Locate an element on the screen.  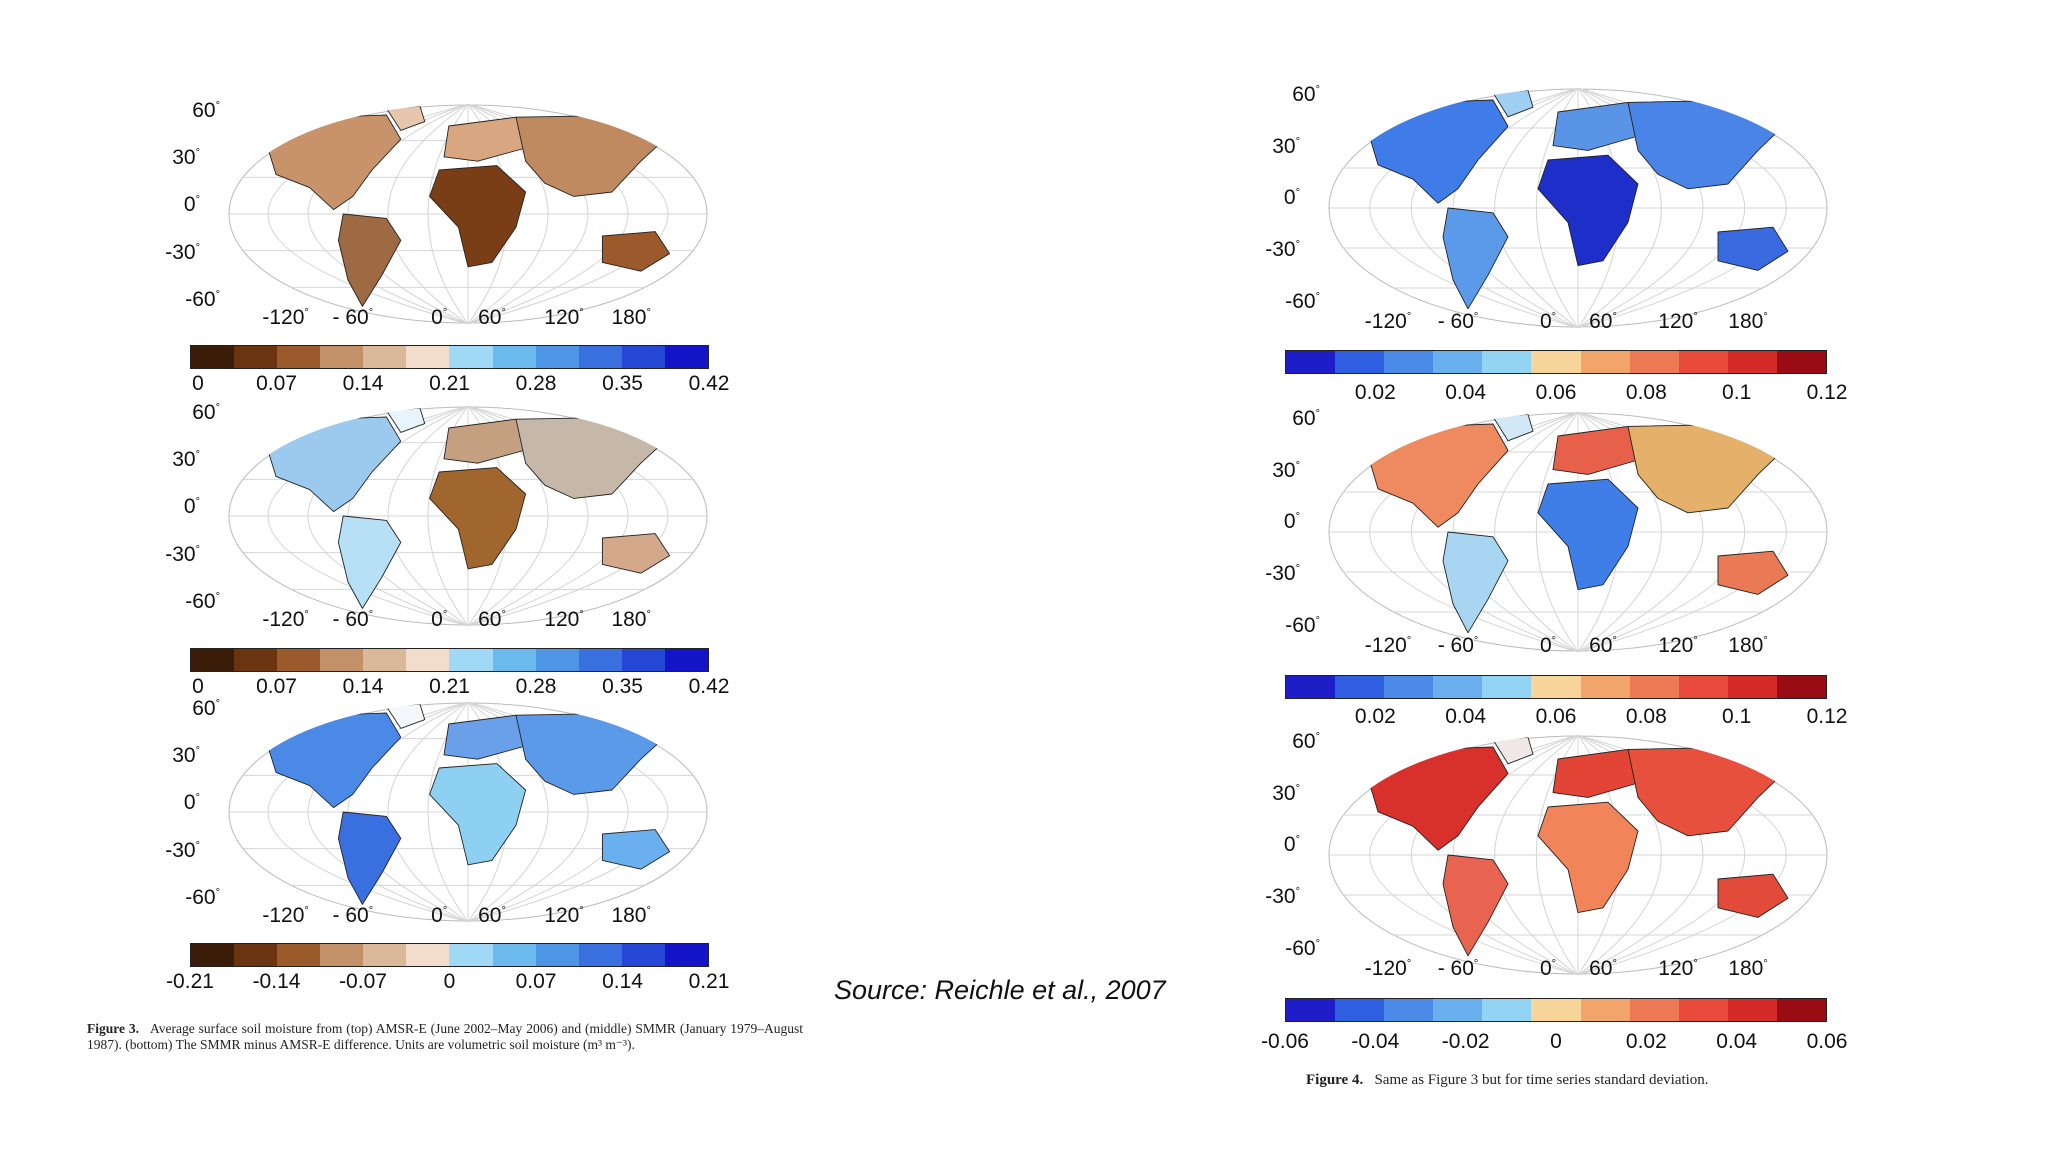
fig3-map-2-lat-tick: 30° is located at coordinates (180, 460).